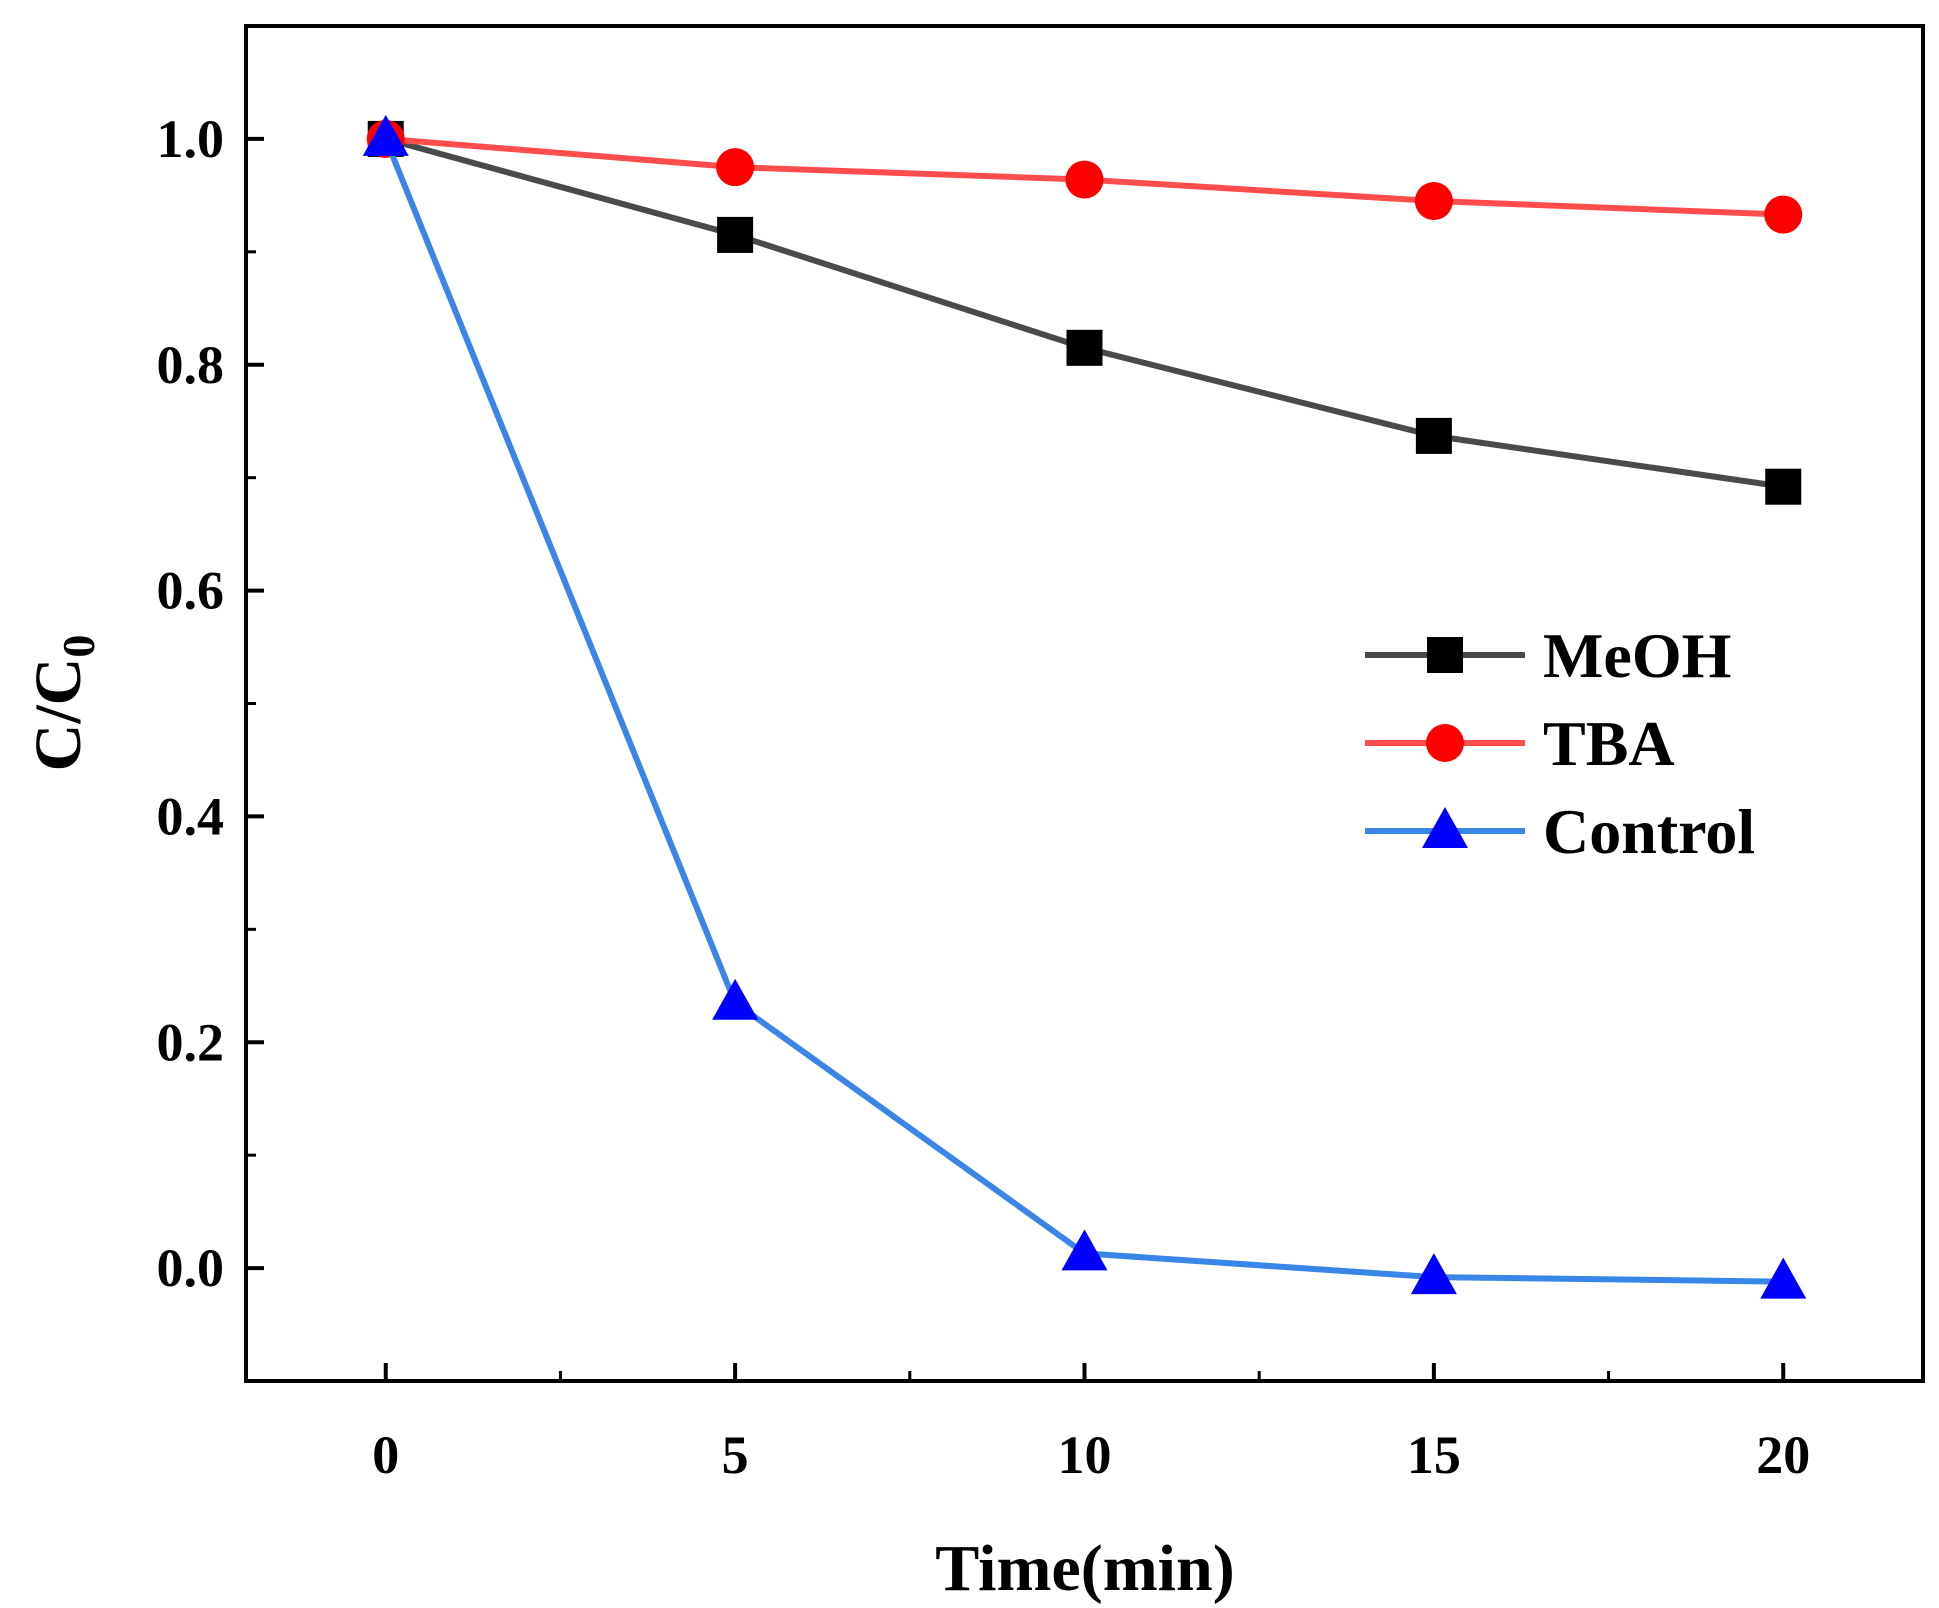 This screenshot has width=1939, height=1608. What do you see at coordinates (1445, 827) in the screenshot?
I see `legend-marker-control` at bounding box center [1445, 827].